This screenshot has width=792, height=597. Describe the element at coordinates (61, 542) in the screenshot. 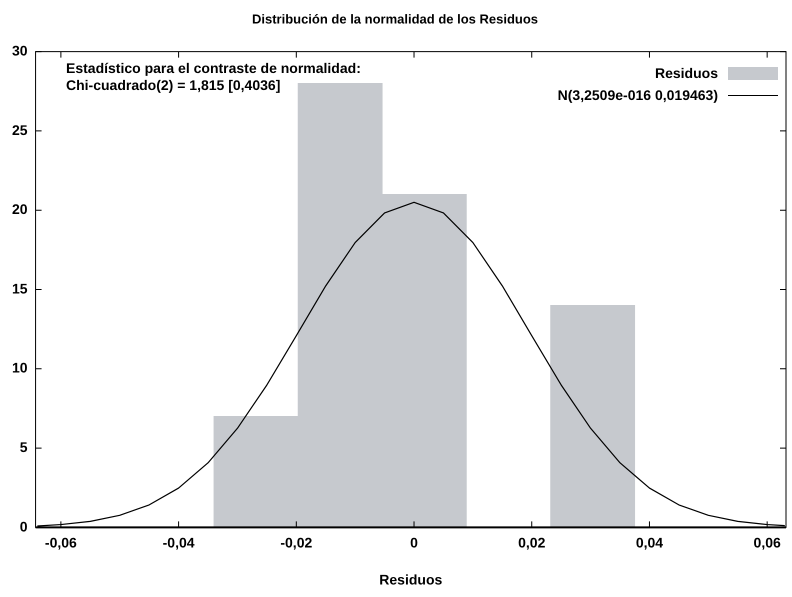

I see `x-tick-label: -0,06` at that location.